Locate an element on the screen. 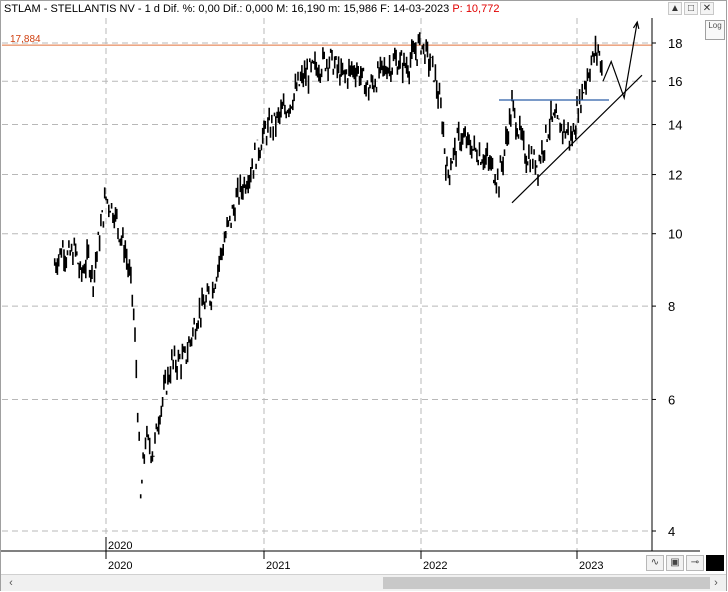 The height and width of the screenshot is (592, 728). window-controls: ▲ □ ✕ is located at coordinates (691, 8).